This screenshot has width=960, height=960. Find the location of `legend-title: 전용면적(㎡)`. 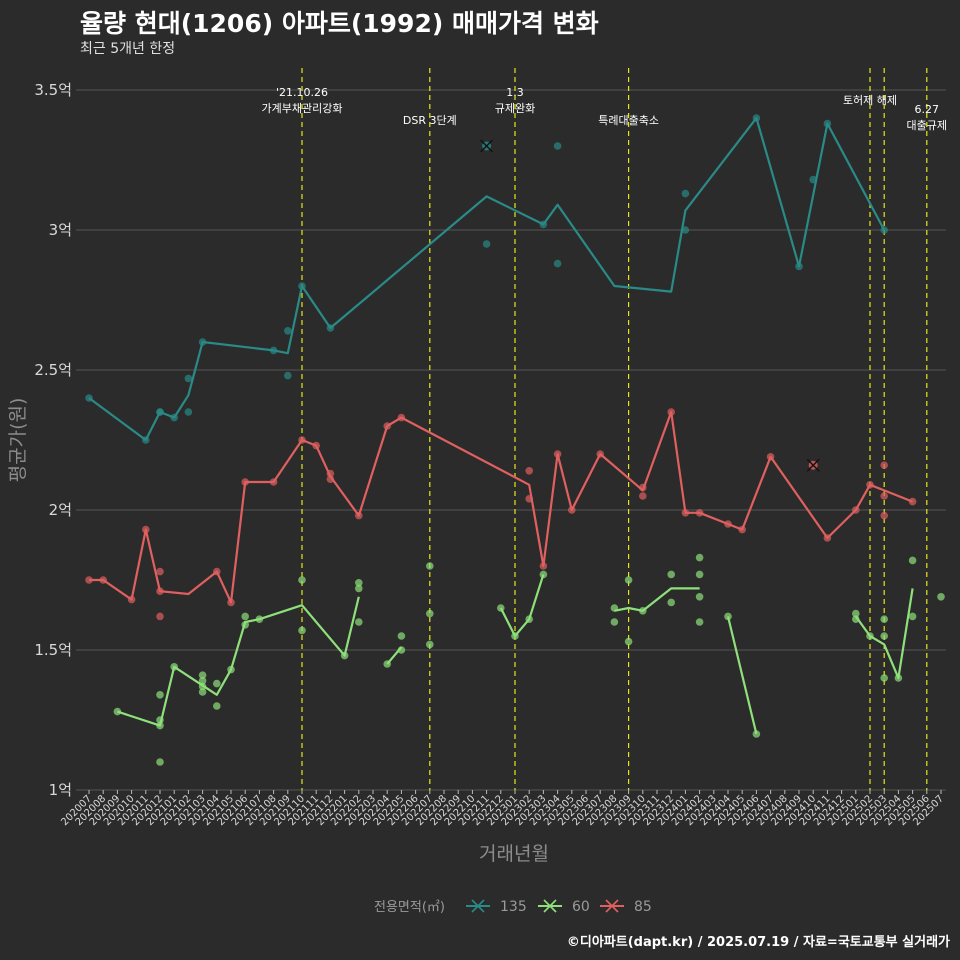

legend-title: 전용면적(㎡) is located at coordinates (409, 907).